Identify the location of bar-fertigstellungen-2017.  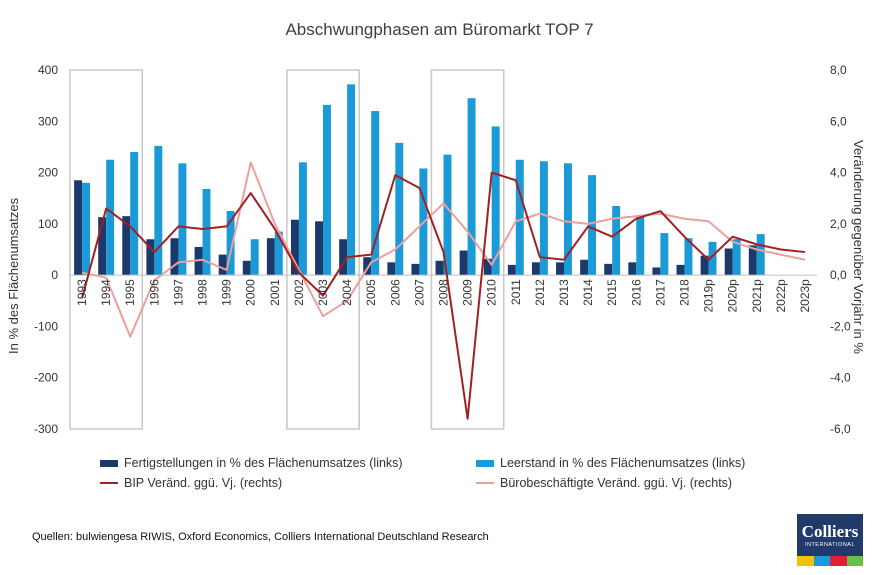
(656, 271).